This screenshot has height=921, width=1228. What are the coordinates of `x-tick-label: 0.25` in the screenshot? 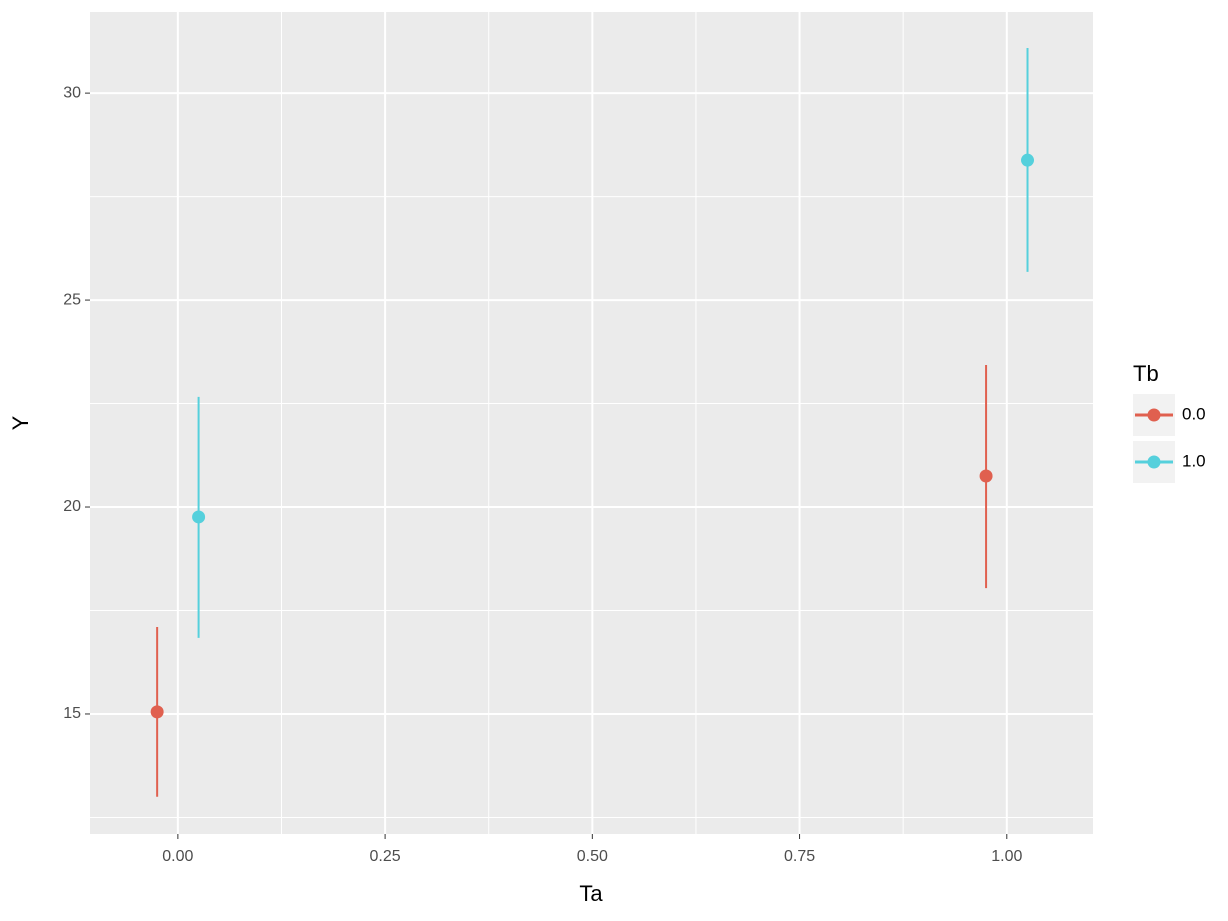 It's located at (385, 856).